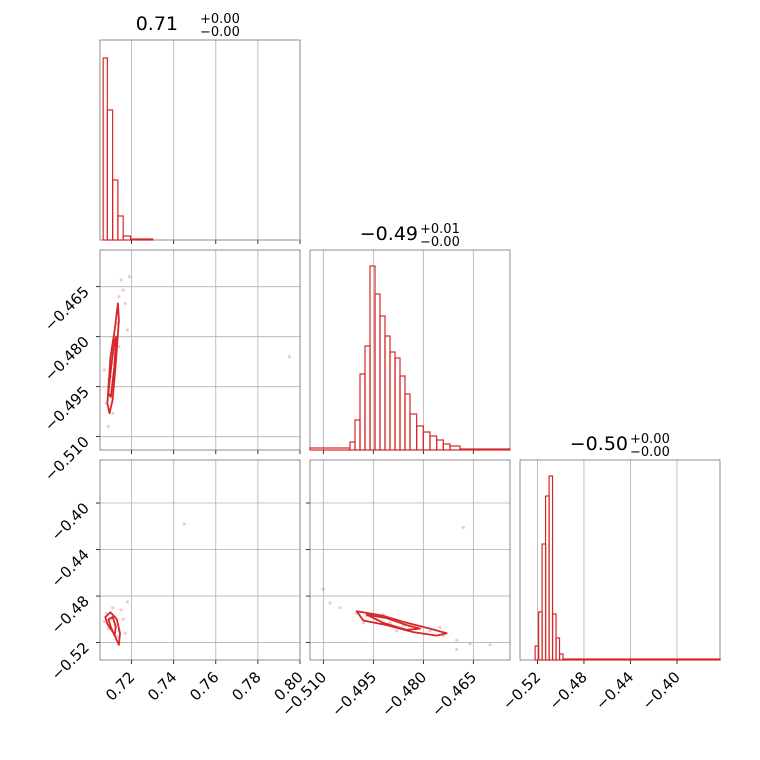 The width and height of the screenshot is (760, 760). I want to click on xtick-label-5-0: −0.52, so click(521, 690).